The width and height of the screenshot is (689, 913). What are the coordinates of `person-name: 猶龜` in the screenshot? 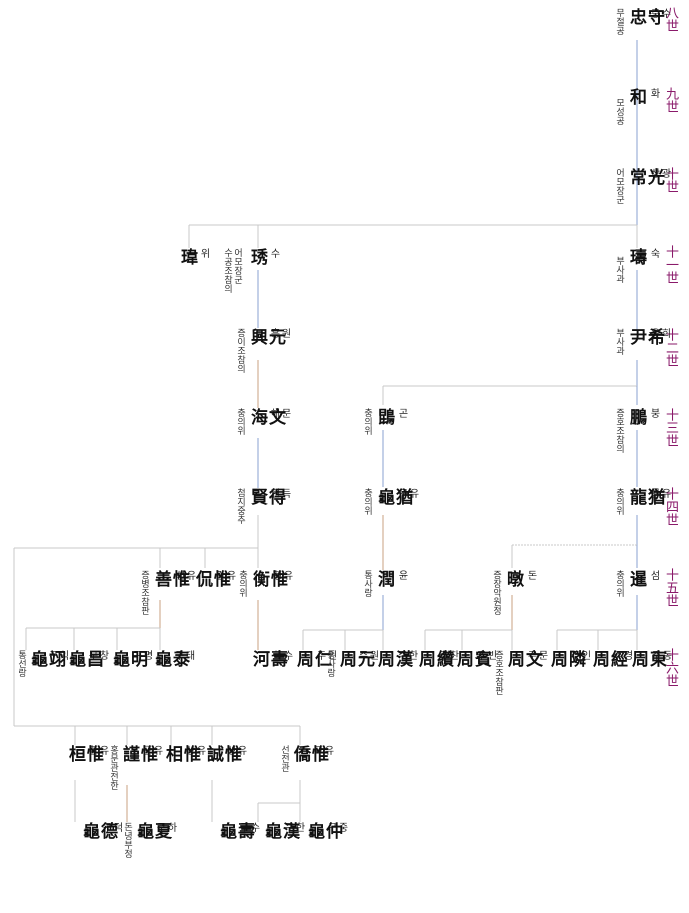 It's located at (393, 496).